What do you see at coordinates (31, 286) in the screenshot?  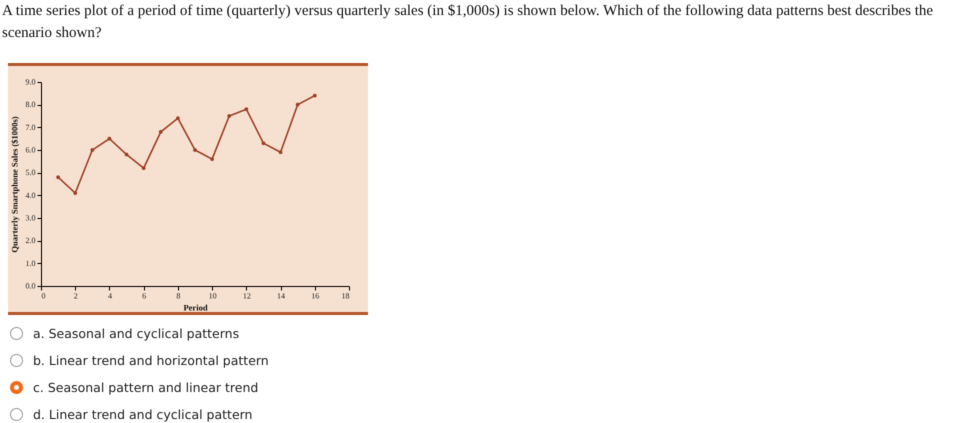 I see `y-tick-label: 0.0` at bounding box center [31, 286].